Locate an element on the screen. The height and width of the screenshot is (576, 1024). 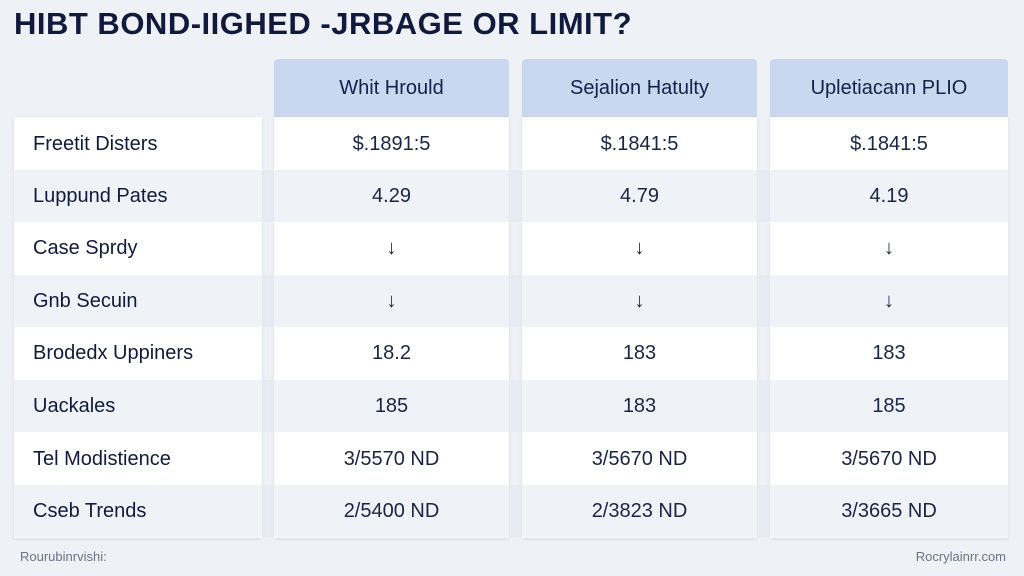
row-label-6: Uackales is located at coordinates (74, 405).